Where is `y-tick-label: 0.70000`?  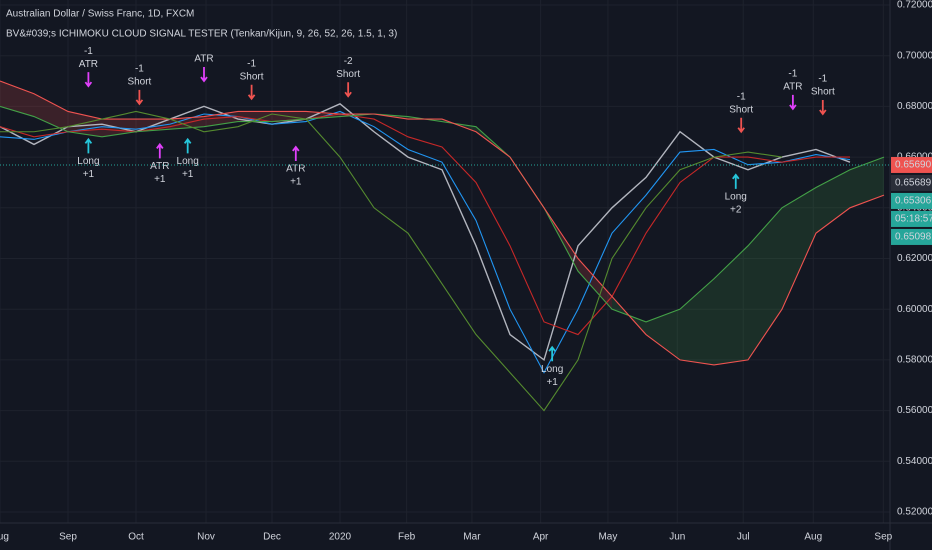
y-tick-label: 0.70000 is located at coordinates (914, 55).